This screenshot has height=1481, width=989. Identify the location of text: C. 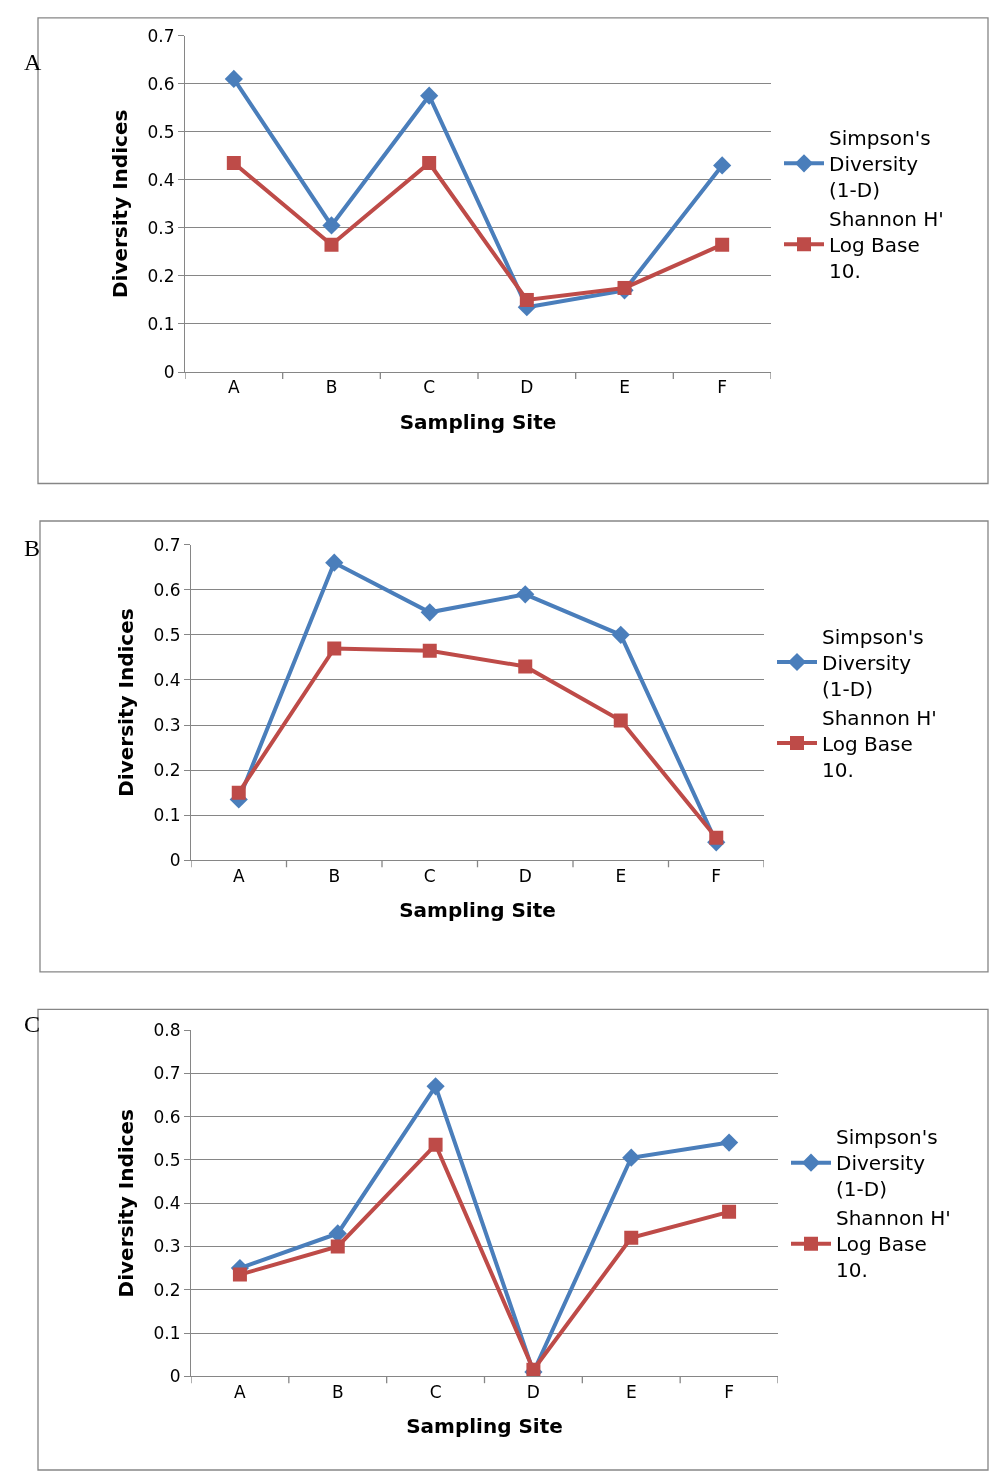
(32, 1024).